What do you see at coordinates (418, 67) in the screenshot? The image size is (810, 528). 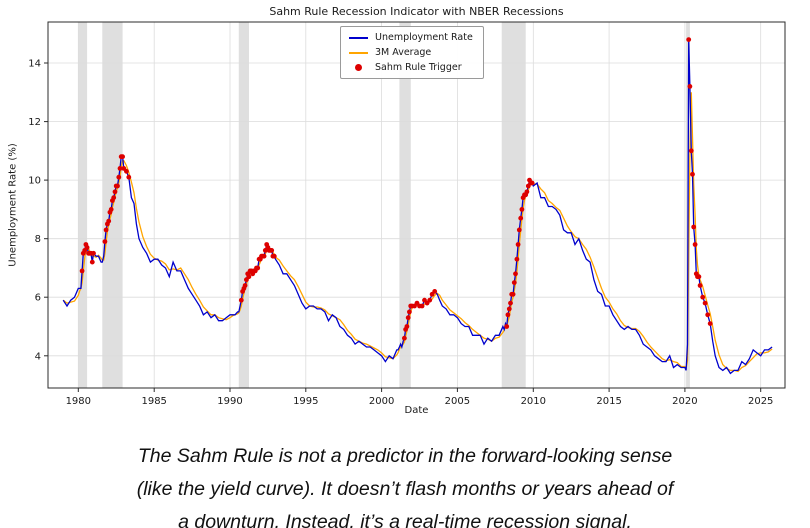 I see `legend-label-sahm-trigger: Sahm Rule Trigger` at bounding box center [418, 67].